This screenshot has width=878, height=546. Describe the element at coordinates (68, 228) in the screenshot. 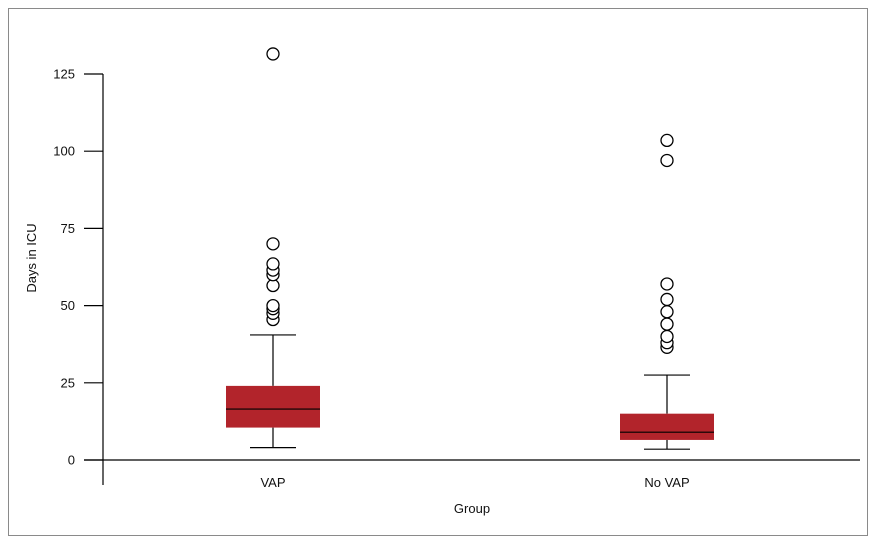

I see `y-tick-label: 75` at that location.